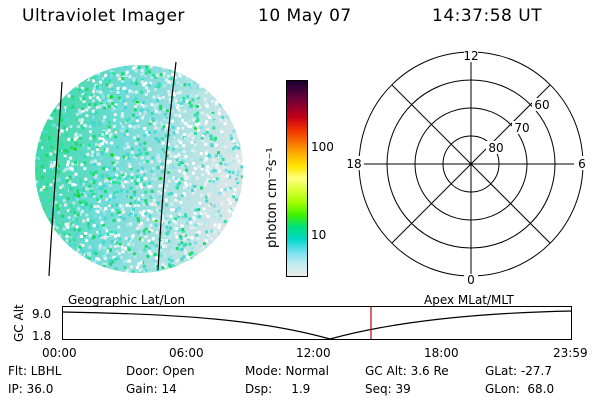 This screenshot has height=400, width=600. What do you see at coordinates (42, 314) in the screenshot?
I see `y-tick-9: 9.0` at bounding box center [42, 314].